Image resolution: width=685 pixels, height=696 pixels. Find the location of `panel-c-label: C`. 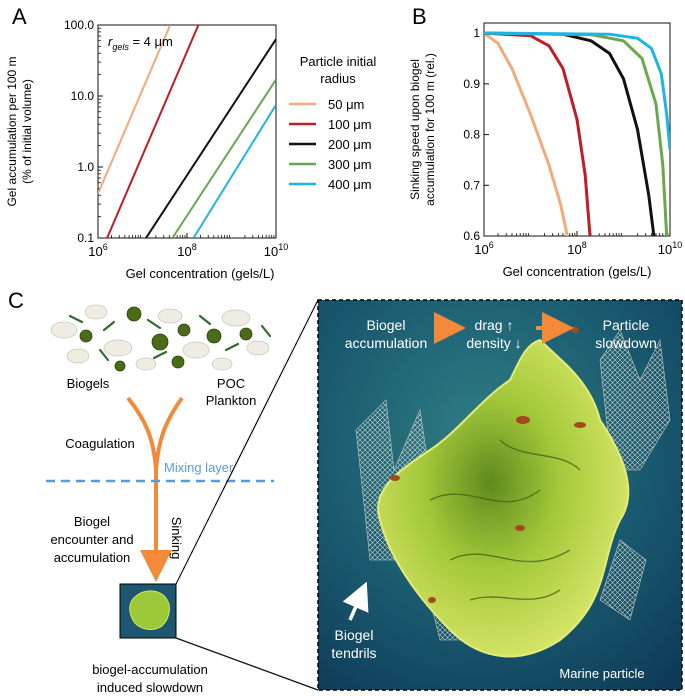

panel-c-label: C is located at coordinates (16, 300).